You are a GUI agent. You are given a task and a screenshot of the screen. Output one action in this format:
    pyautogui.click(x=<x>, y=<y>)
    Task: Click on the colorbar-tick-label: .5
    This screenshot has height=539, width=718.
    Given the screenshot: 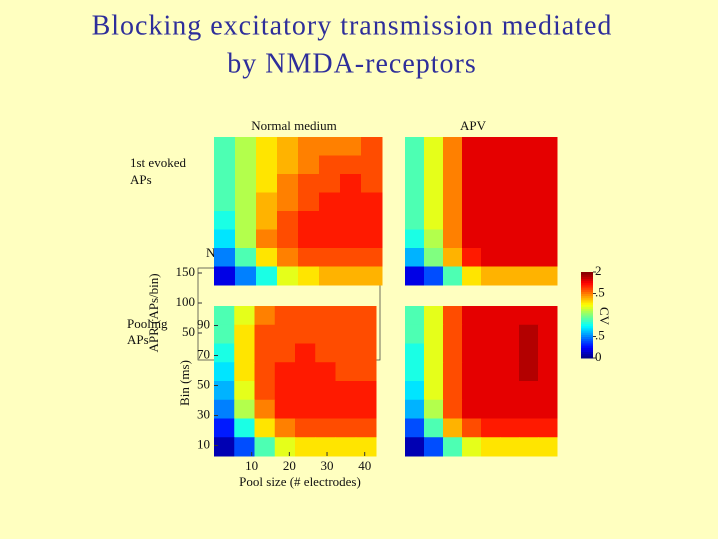 What is the action you would take?
    pyautogui.click(x=600, y=334)
    